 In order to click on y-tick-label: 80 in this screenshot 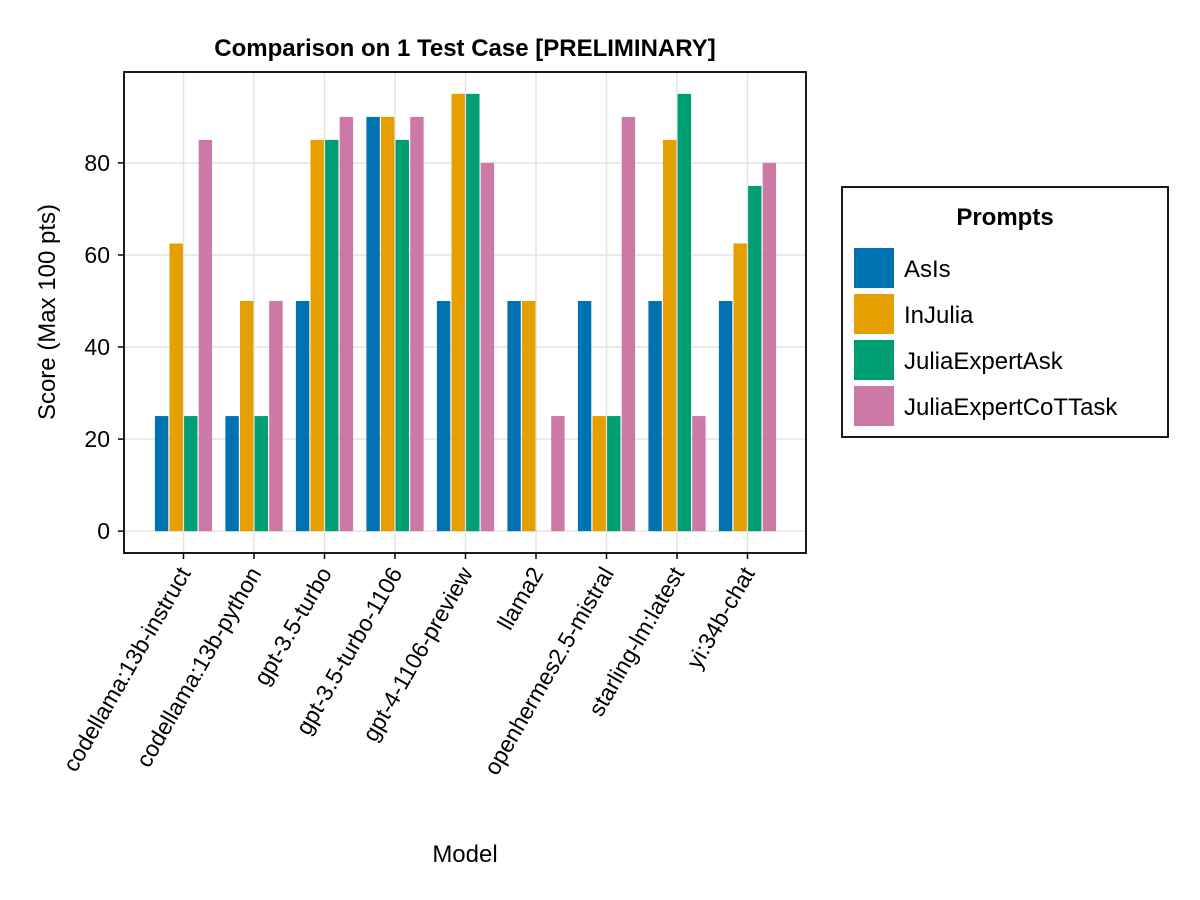, I will do `click(97, 163)`.